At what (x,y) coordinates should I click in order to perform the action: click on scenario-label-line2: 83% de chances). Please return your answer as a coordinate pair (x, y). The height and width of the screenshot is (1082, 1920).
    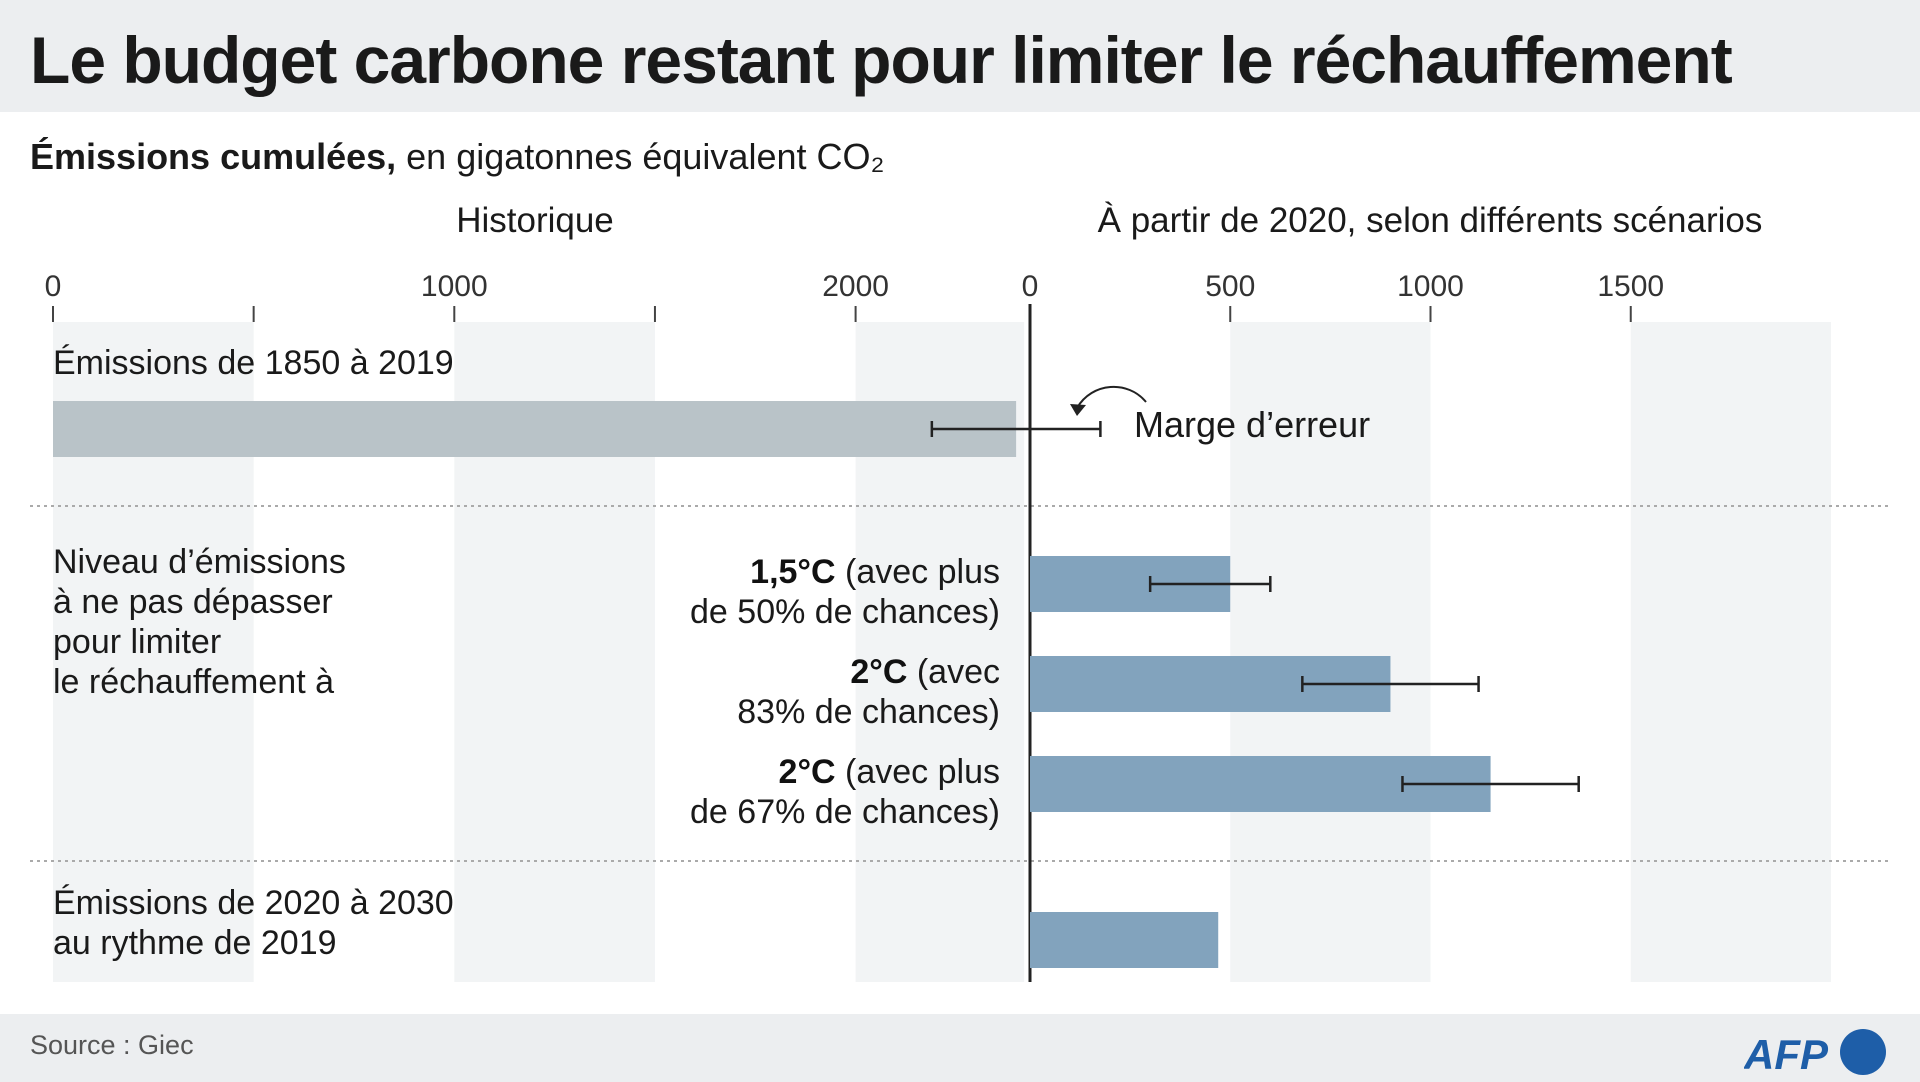
    Looking at the image, I should click on (868, 712).